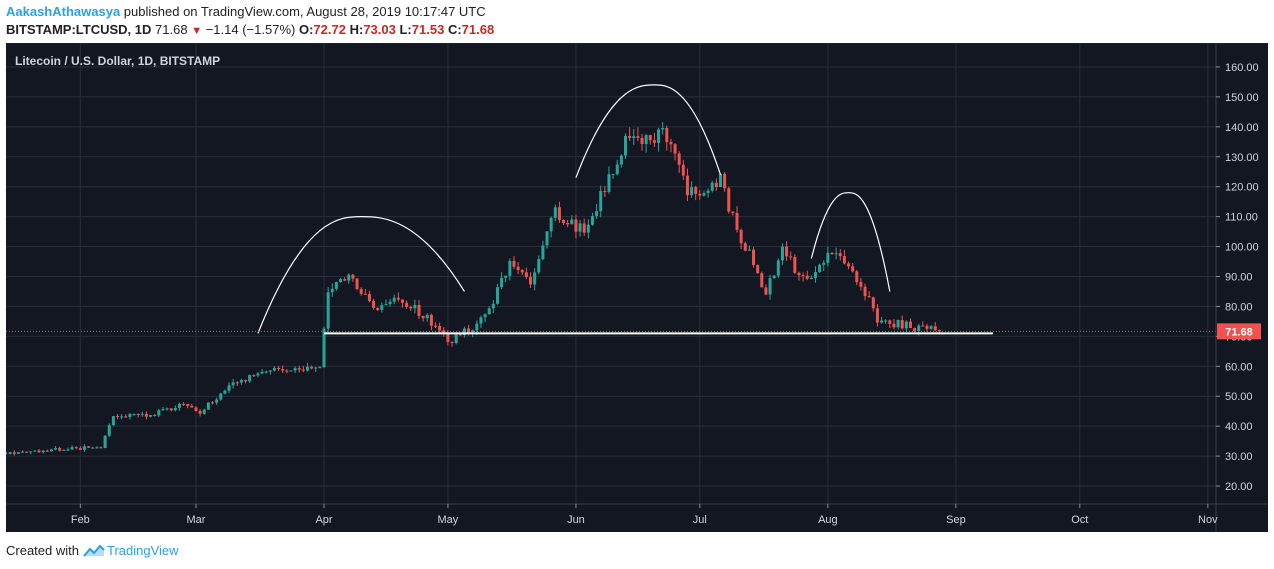 This screenshot has height=569, width=1274. I want to click on x-tick-label: May, so click(448, 520).